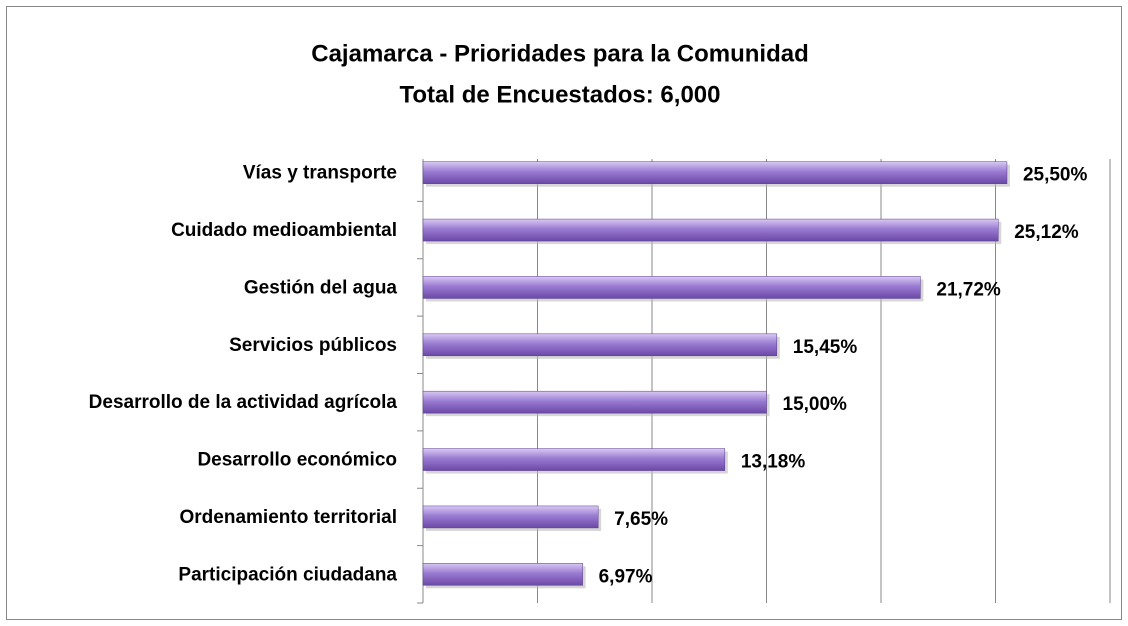 Image resolution: width=1128 pixels, height=626 pixels. Describe the element at coordinates (968, 289) in the screenshot. I see `data-label: 21,72%` at that location.